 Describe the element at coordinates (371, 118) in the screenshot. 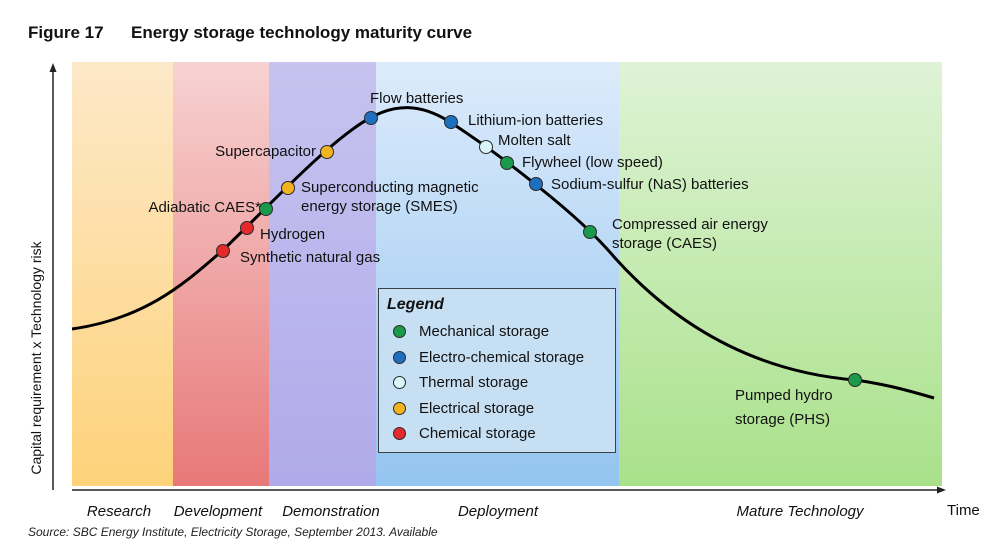

I see `tech-dot-flow-batteries` at that location.